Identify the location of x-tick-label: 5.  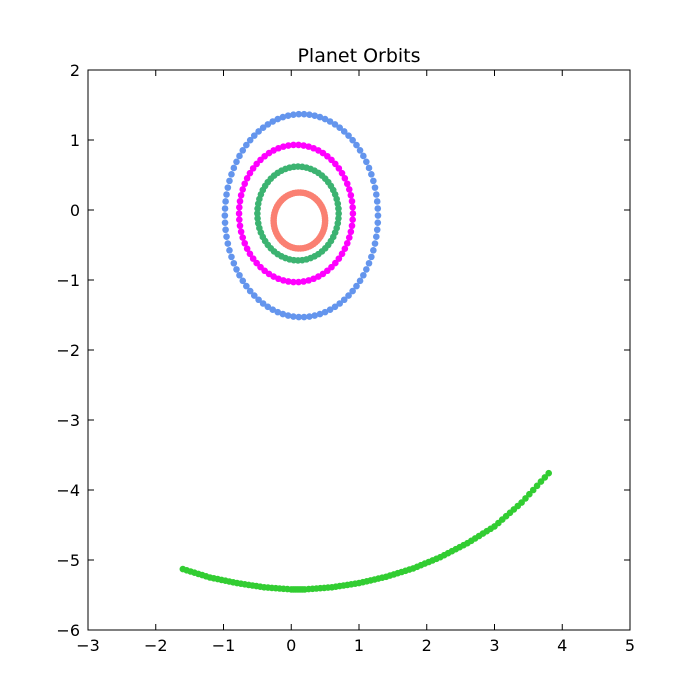
(630, 645).